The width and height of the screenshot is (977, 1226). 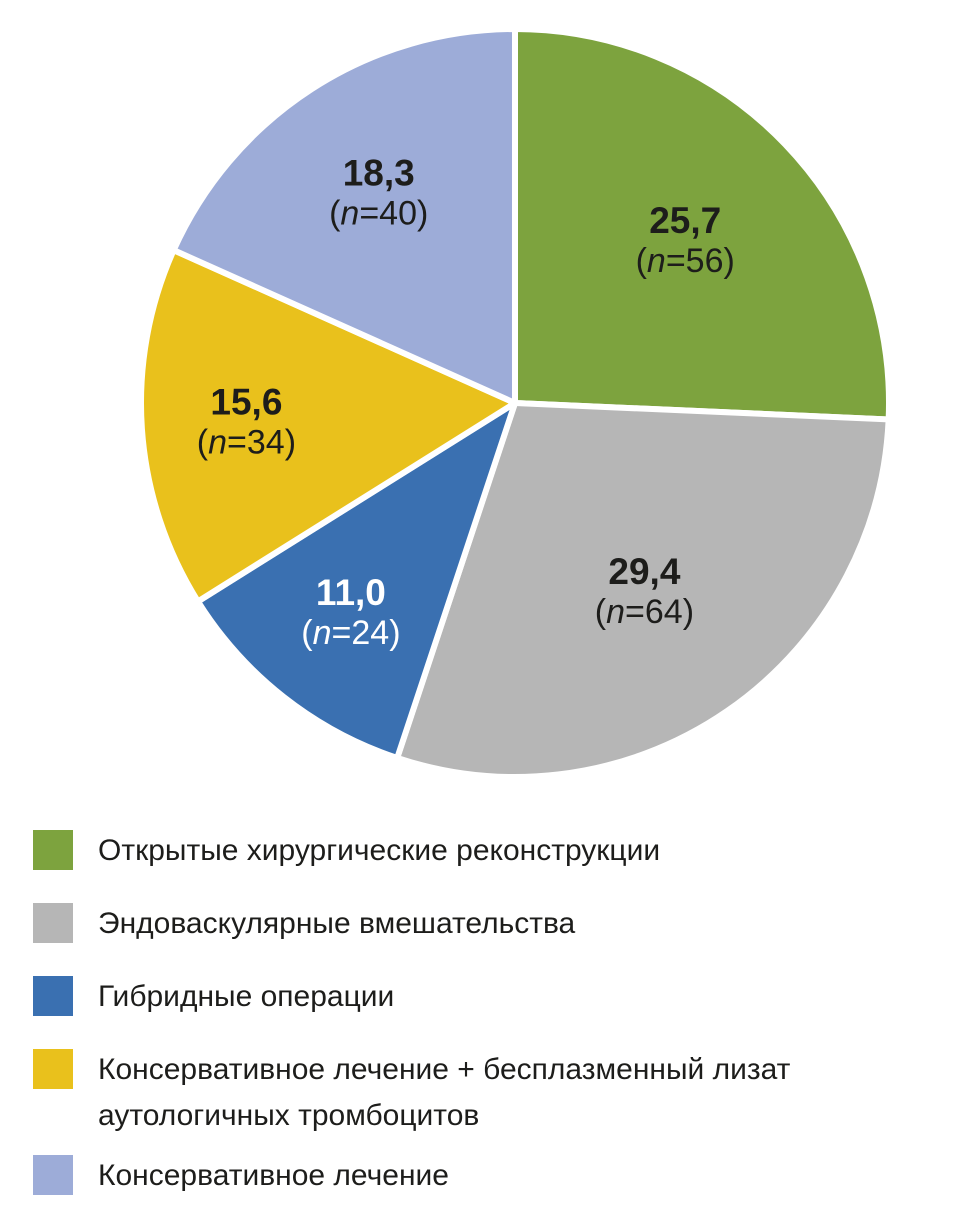 What do you see at coordinates (246, 402) in the screenshot?
I see `slice-value-label-3: 15,6` at bounding box center [246, 402].